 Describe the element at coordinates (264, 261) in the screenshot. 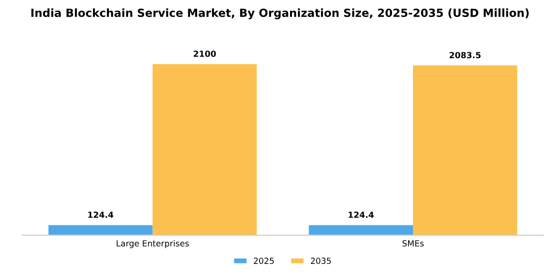

I see `legend-label: 2025` at that location.